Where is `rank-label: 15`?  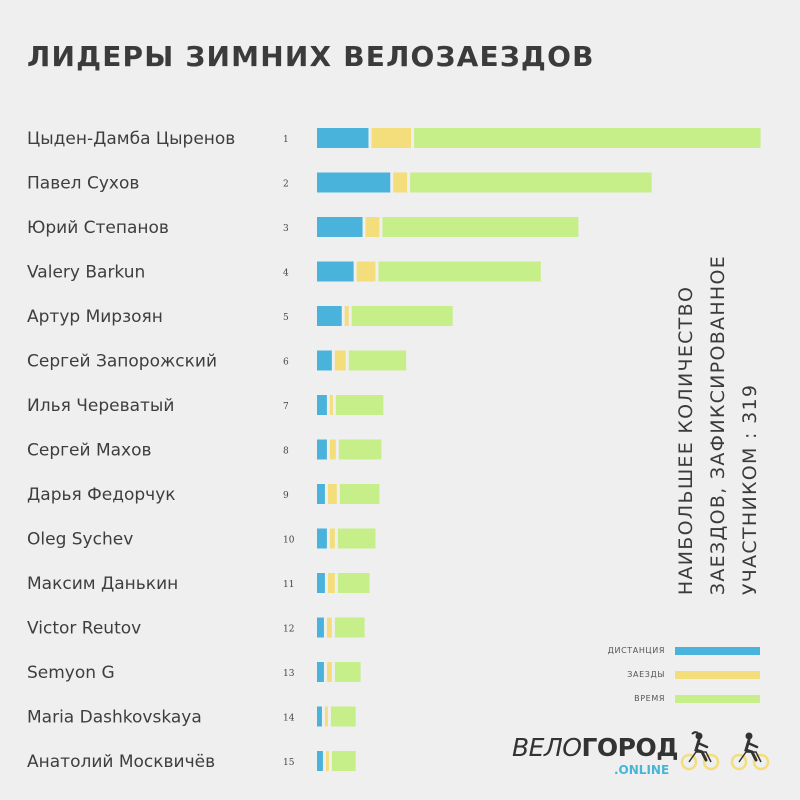 rank-label: 15 is located at coordinates (289, 763).